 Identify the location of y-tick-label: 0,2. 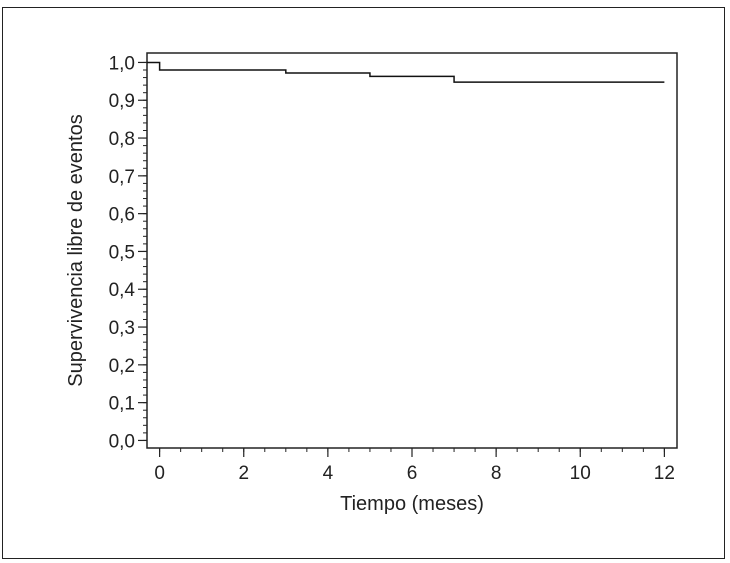
(122, 366).